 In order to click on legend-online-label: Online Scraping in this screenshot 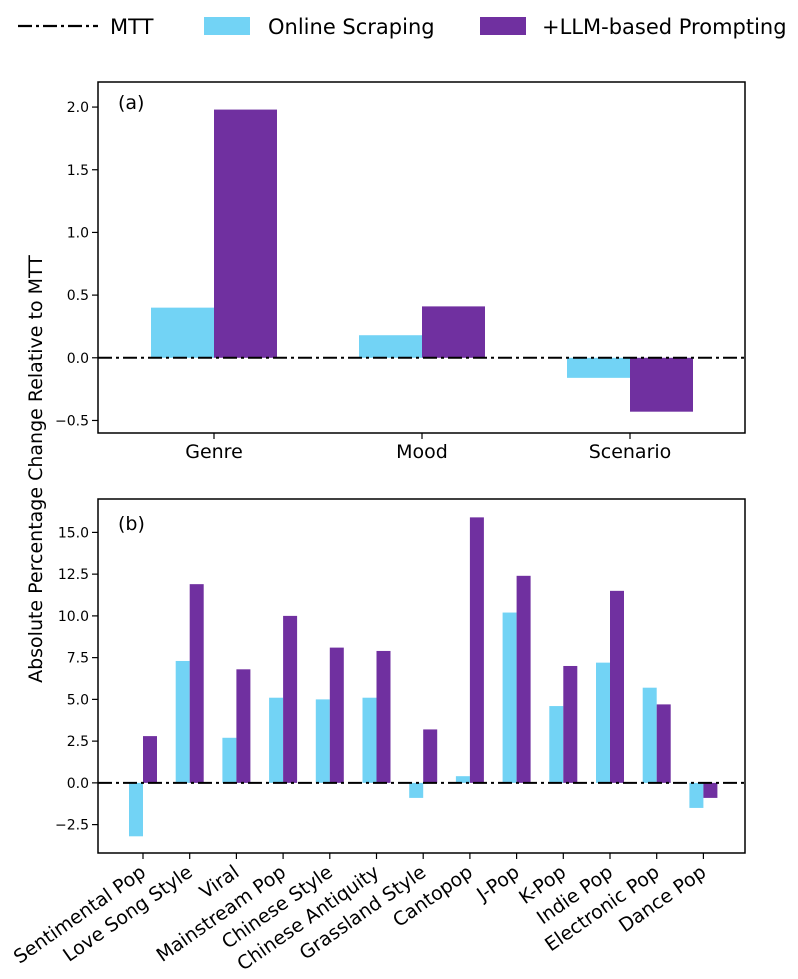, I will do `click(351, 27)`.